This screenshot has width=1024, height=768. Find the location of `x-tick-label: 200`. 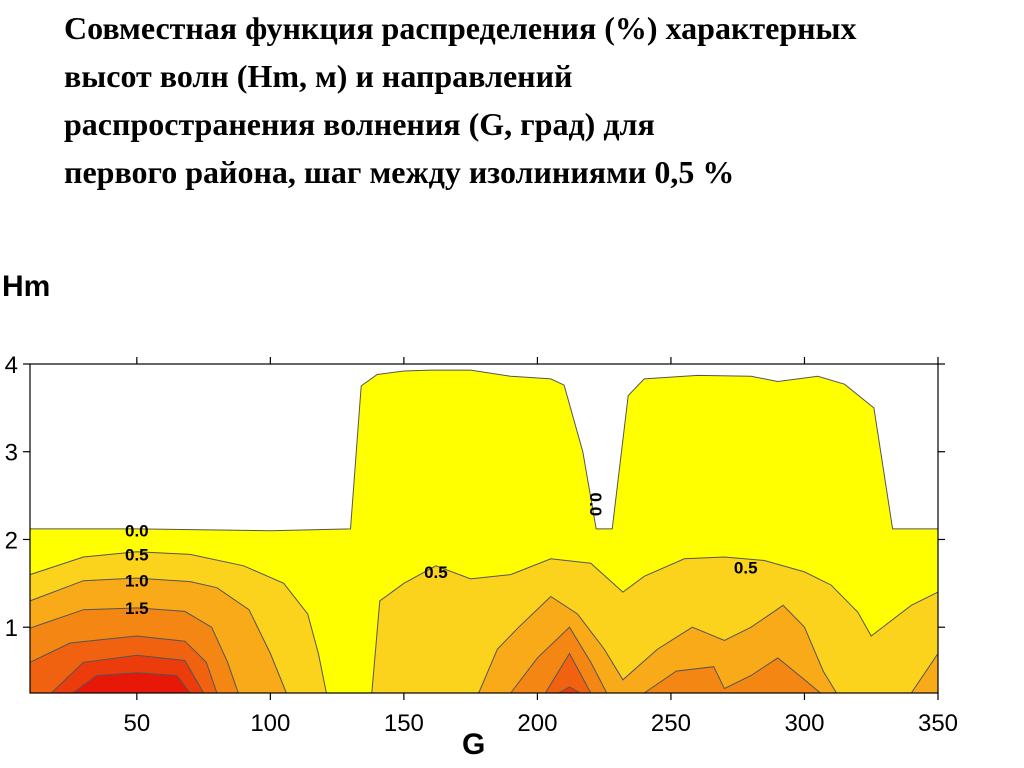

x-tick-label: 200 is located at coordinates (537, 723).